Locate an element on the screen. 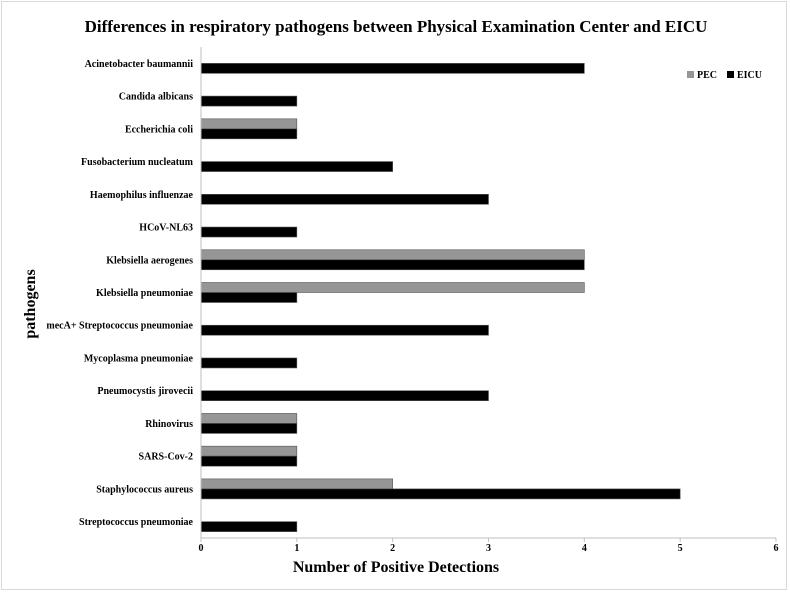 The width and height of the screenshot is (790, 593). x-tick-labels: 0 1 2 3 4 5 6 is located at coordinates (489, 546).